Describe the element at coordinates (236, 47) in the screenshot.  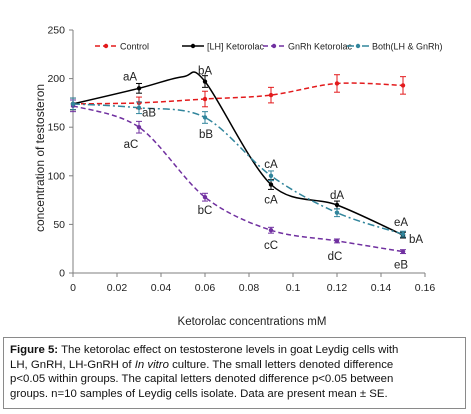
I see `legend-label-lh: [LH] Ketorolac` at that location.